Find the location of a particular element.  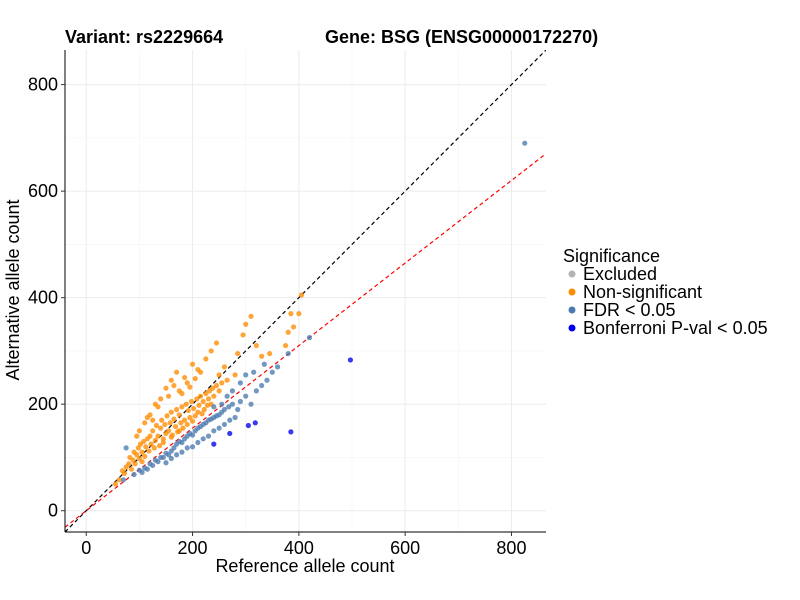

x-axis-title: Reference allele count is located at coordinates (304, 566).